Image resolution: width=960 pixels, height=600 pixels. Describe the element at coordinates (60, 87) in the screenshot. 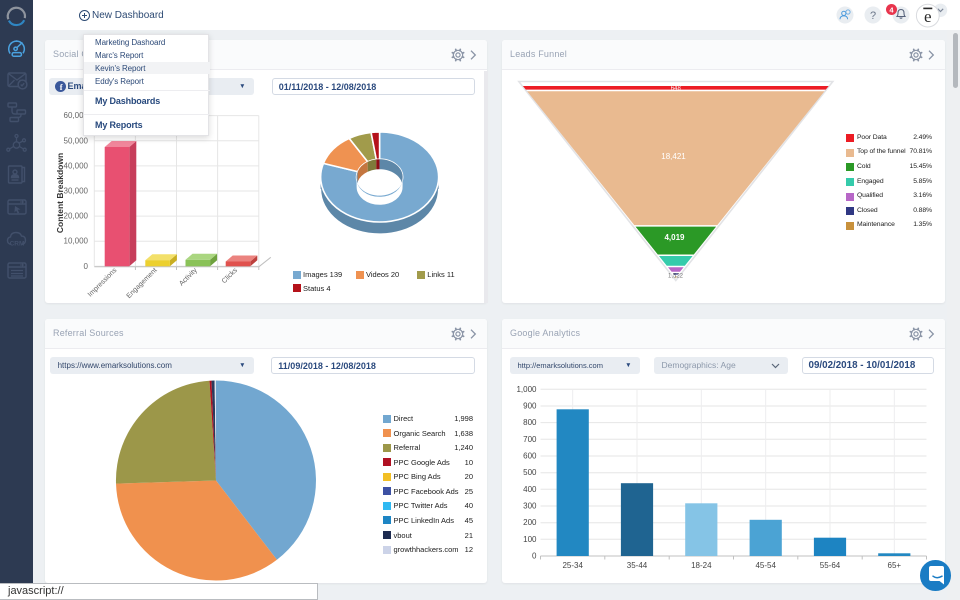

I see `svg-text: f` at that location.